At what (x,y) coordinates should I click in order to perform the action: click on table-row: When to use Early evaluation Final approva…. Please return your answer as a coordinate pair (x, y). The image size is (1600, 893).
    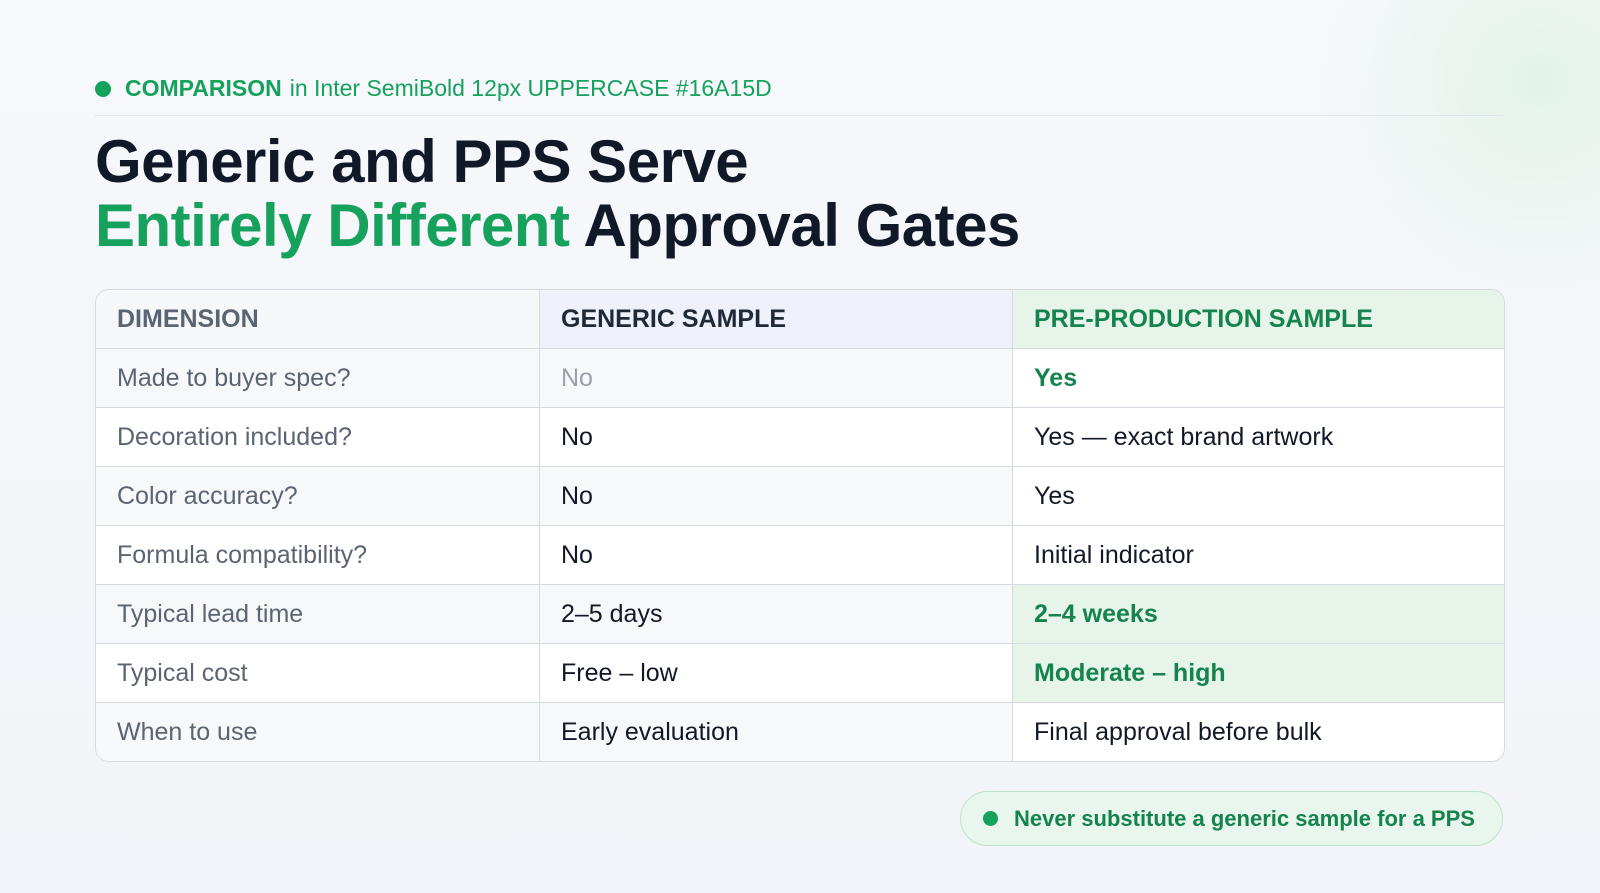
    Looking at the image, I should click on (800, 732).